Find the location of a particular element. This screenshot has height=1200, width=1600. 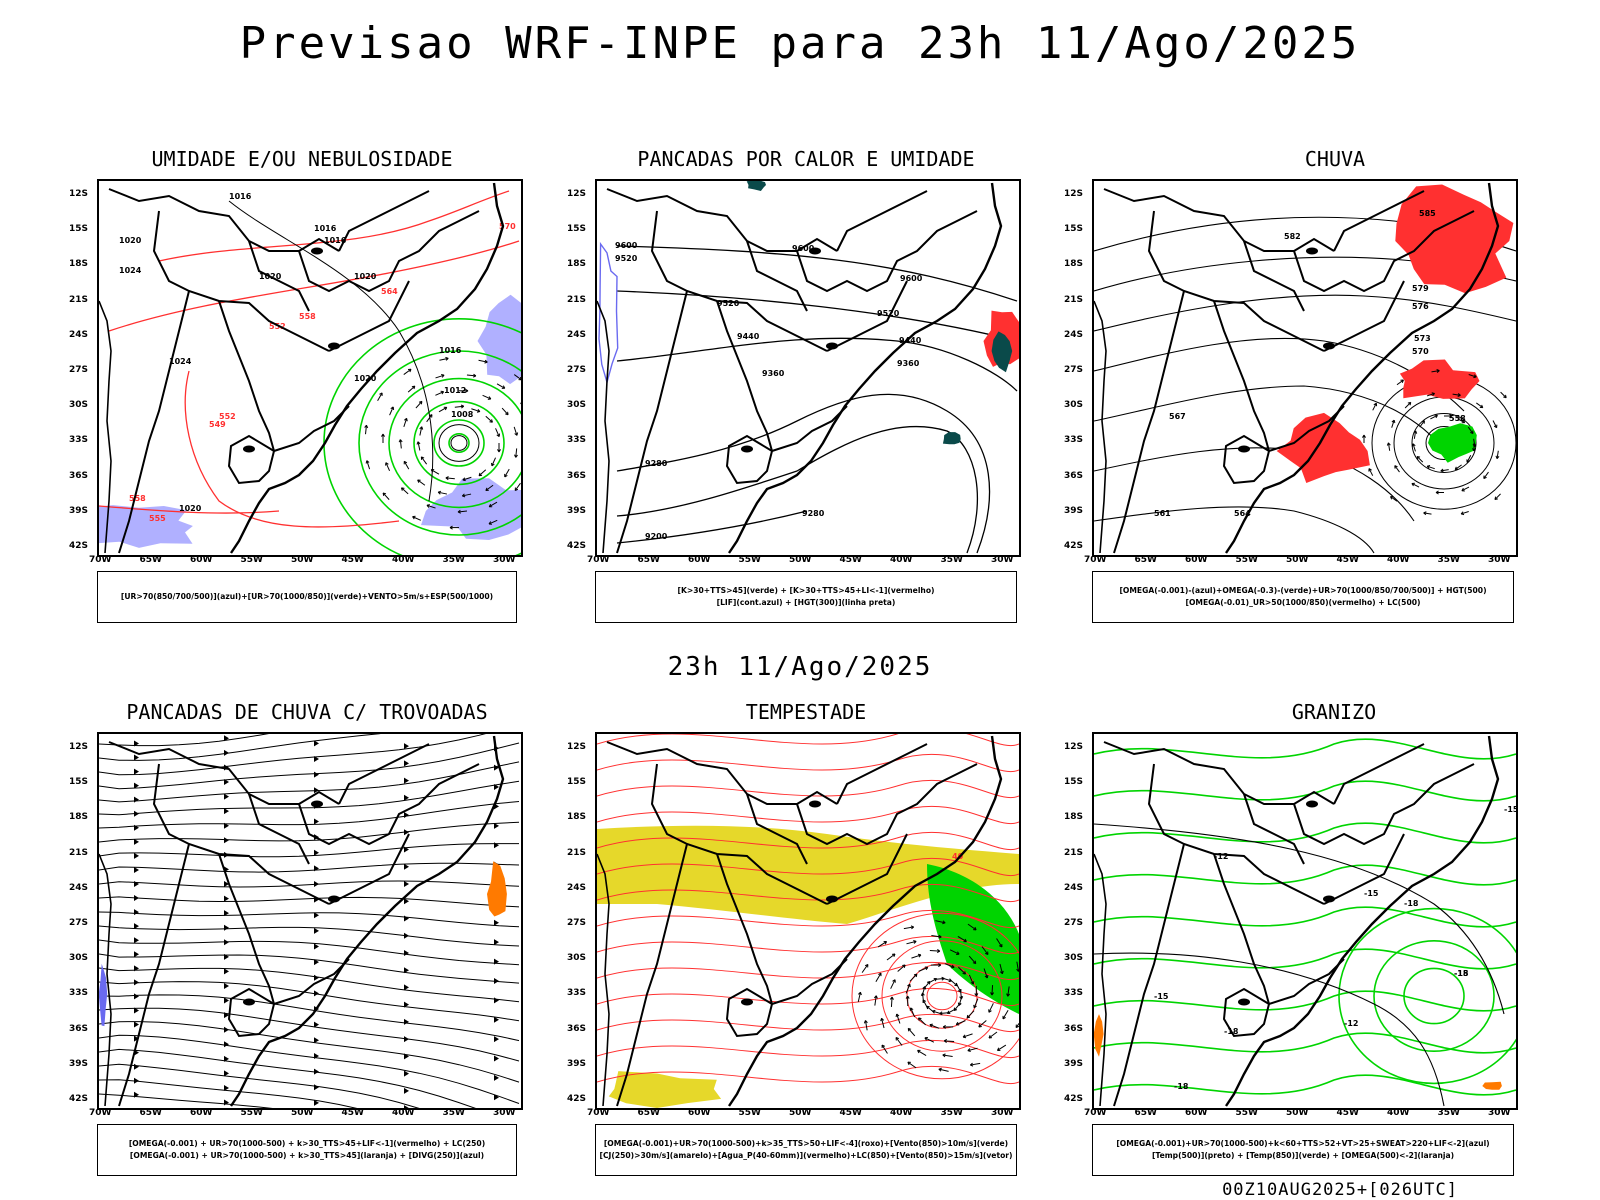

footer-timestamp: 00Z10AUG2025+[026UTC] is located at coordinates (1340, 1190).